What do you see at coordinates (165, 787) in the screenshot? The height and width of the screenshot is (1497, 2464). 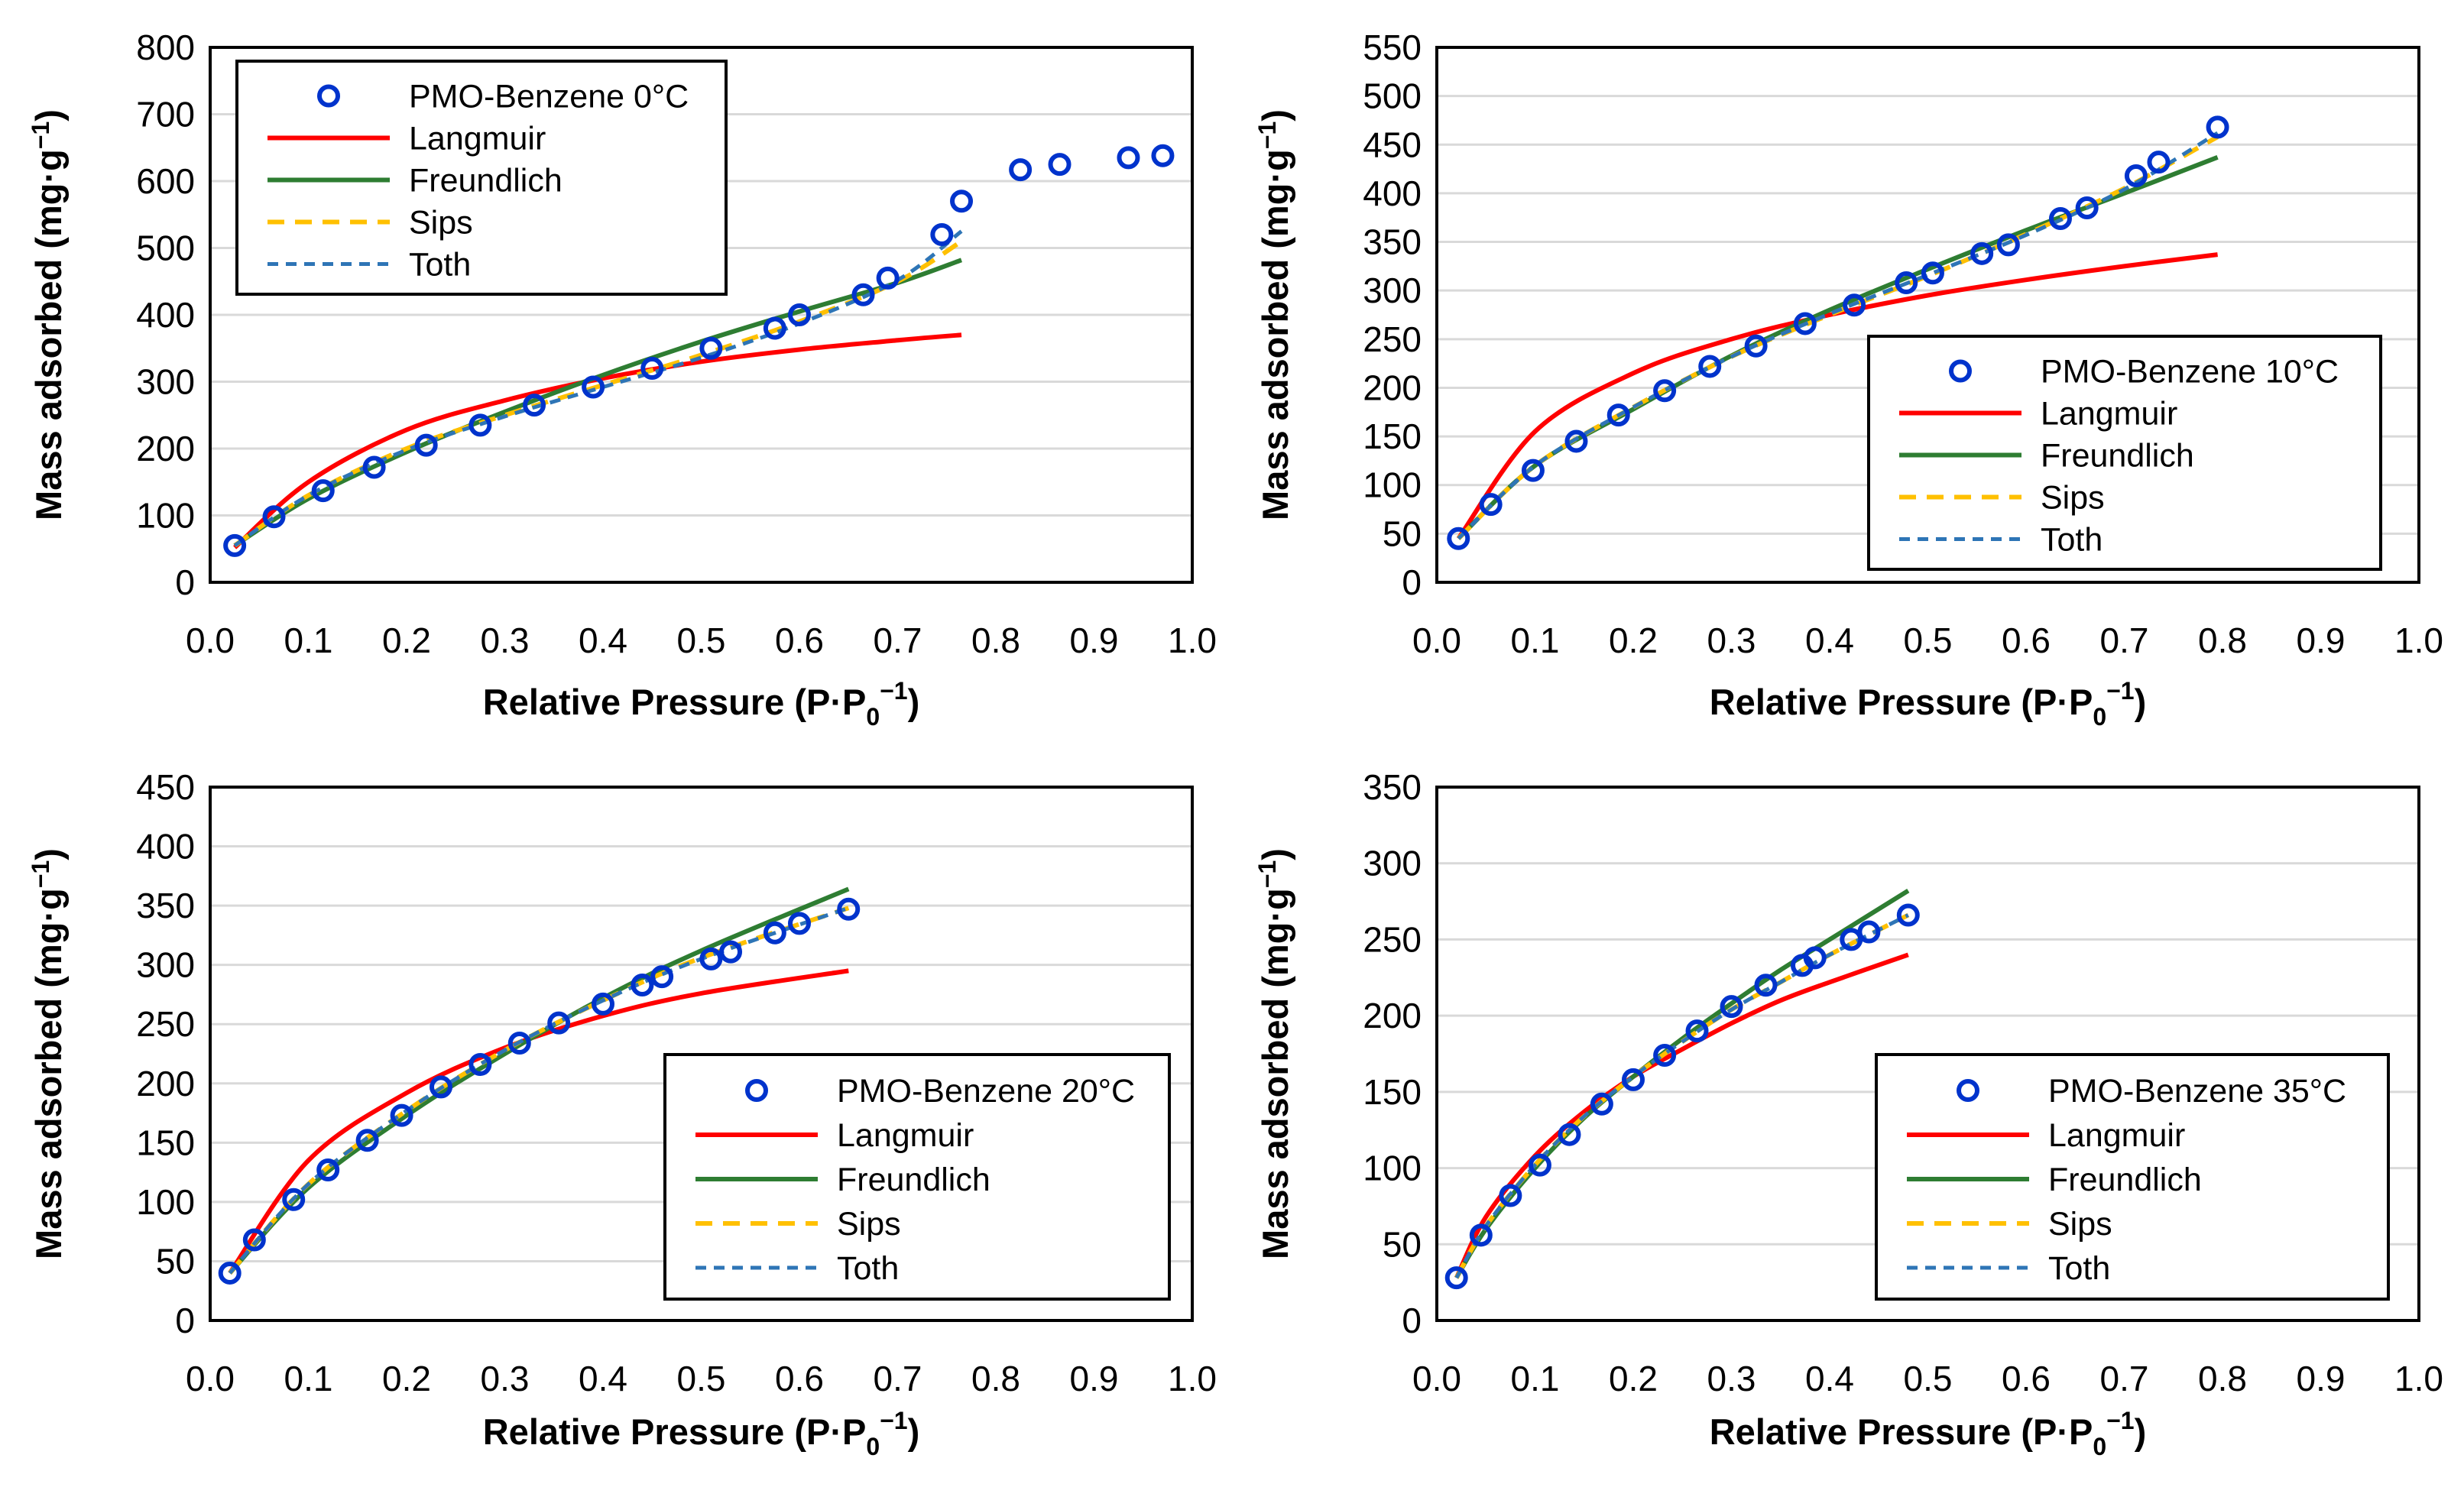 I see `y-tick-label: 450` at bounding box center [165, 787].